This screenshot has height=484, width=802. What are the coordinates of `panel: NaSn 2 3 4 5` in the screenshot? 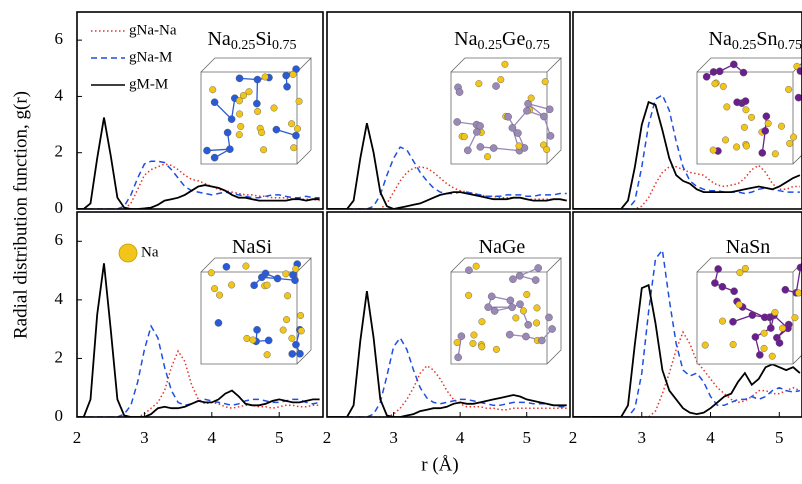 It's located at (685, 329).